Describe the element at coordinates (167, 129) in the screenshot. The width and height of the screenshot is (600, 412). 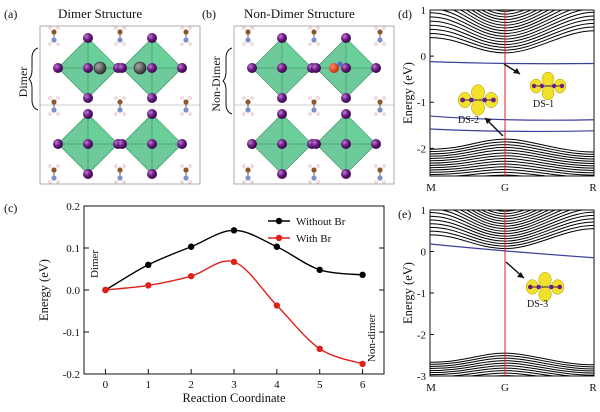
I see `octahedron-face` at that location.